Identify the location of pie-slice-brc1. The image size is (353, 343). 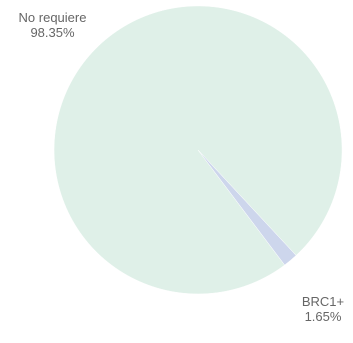
(247, 207).